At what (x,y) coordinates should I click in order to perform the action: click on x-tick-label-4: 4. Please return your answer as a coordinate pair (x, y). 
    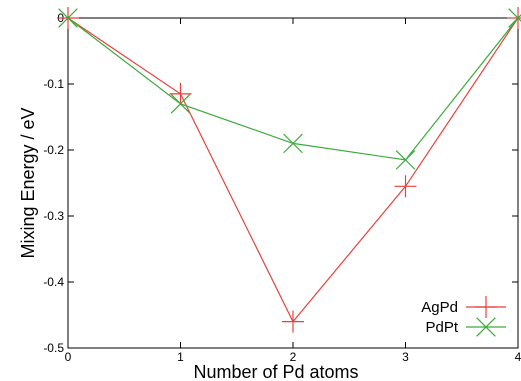
    Looking at the image, I should click on (518, 357).